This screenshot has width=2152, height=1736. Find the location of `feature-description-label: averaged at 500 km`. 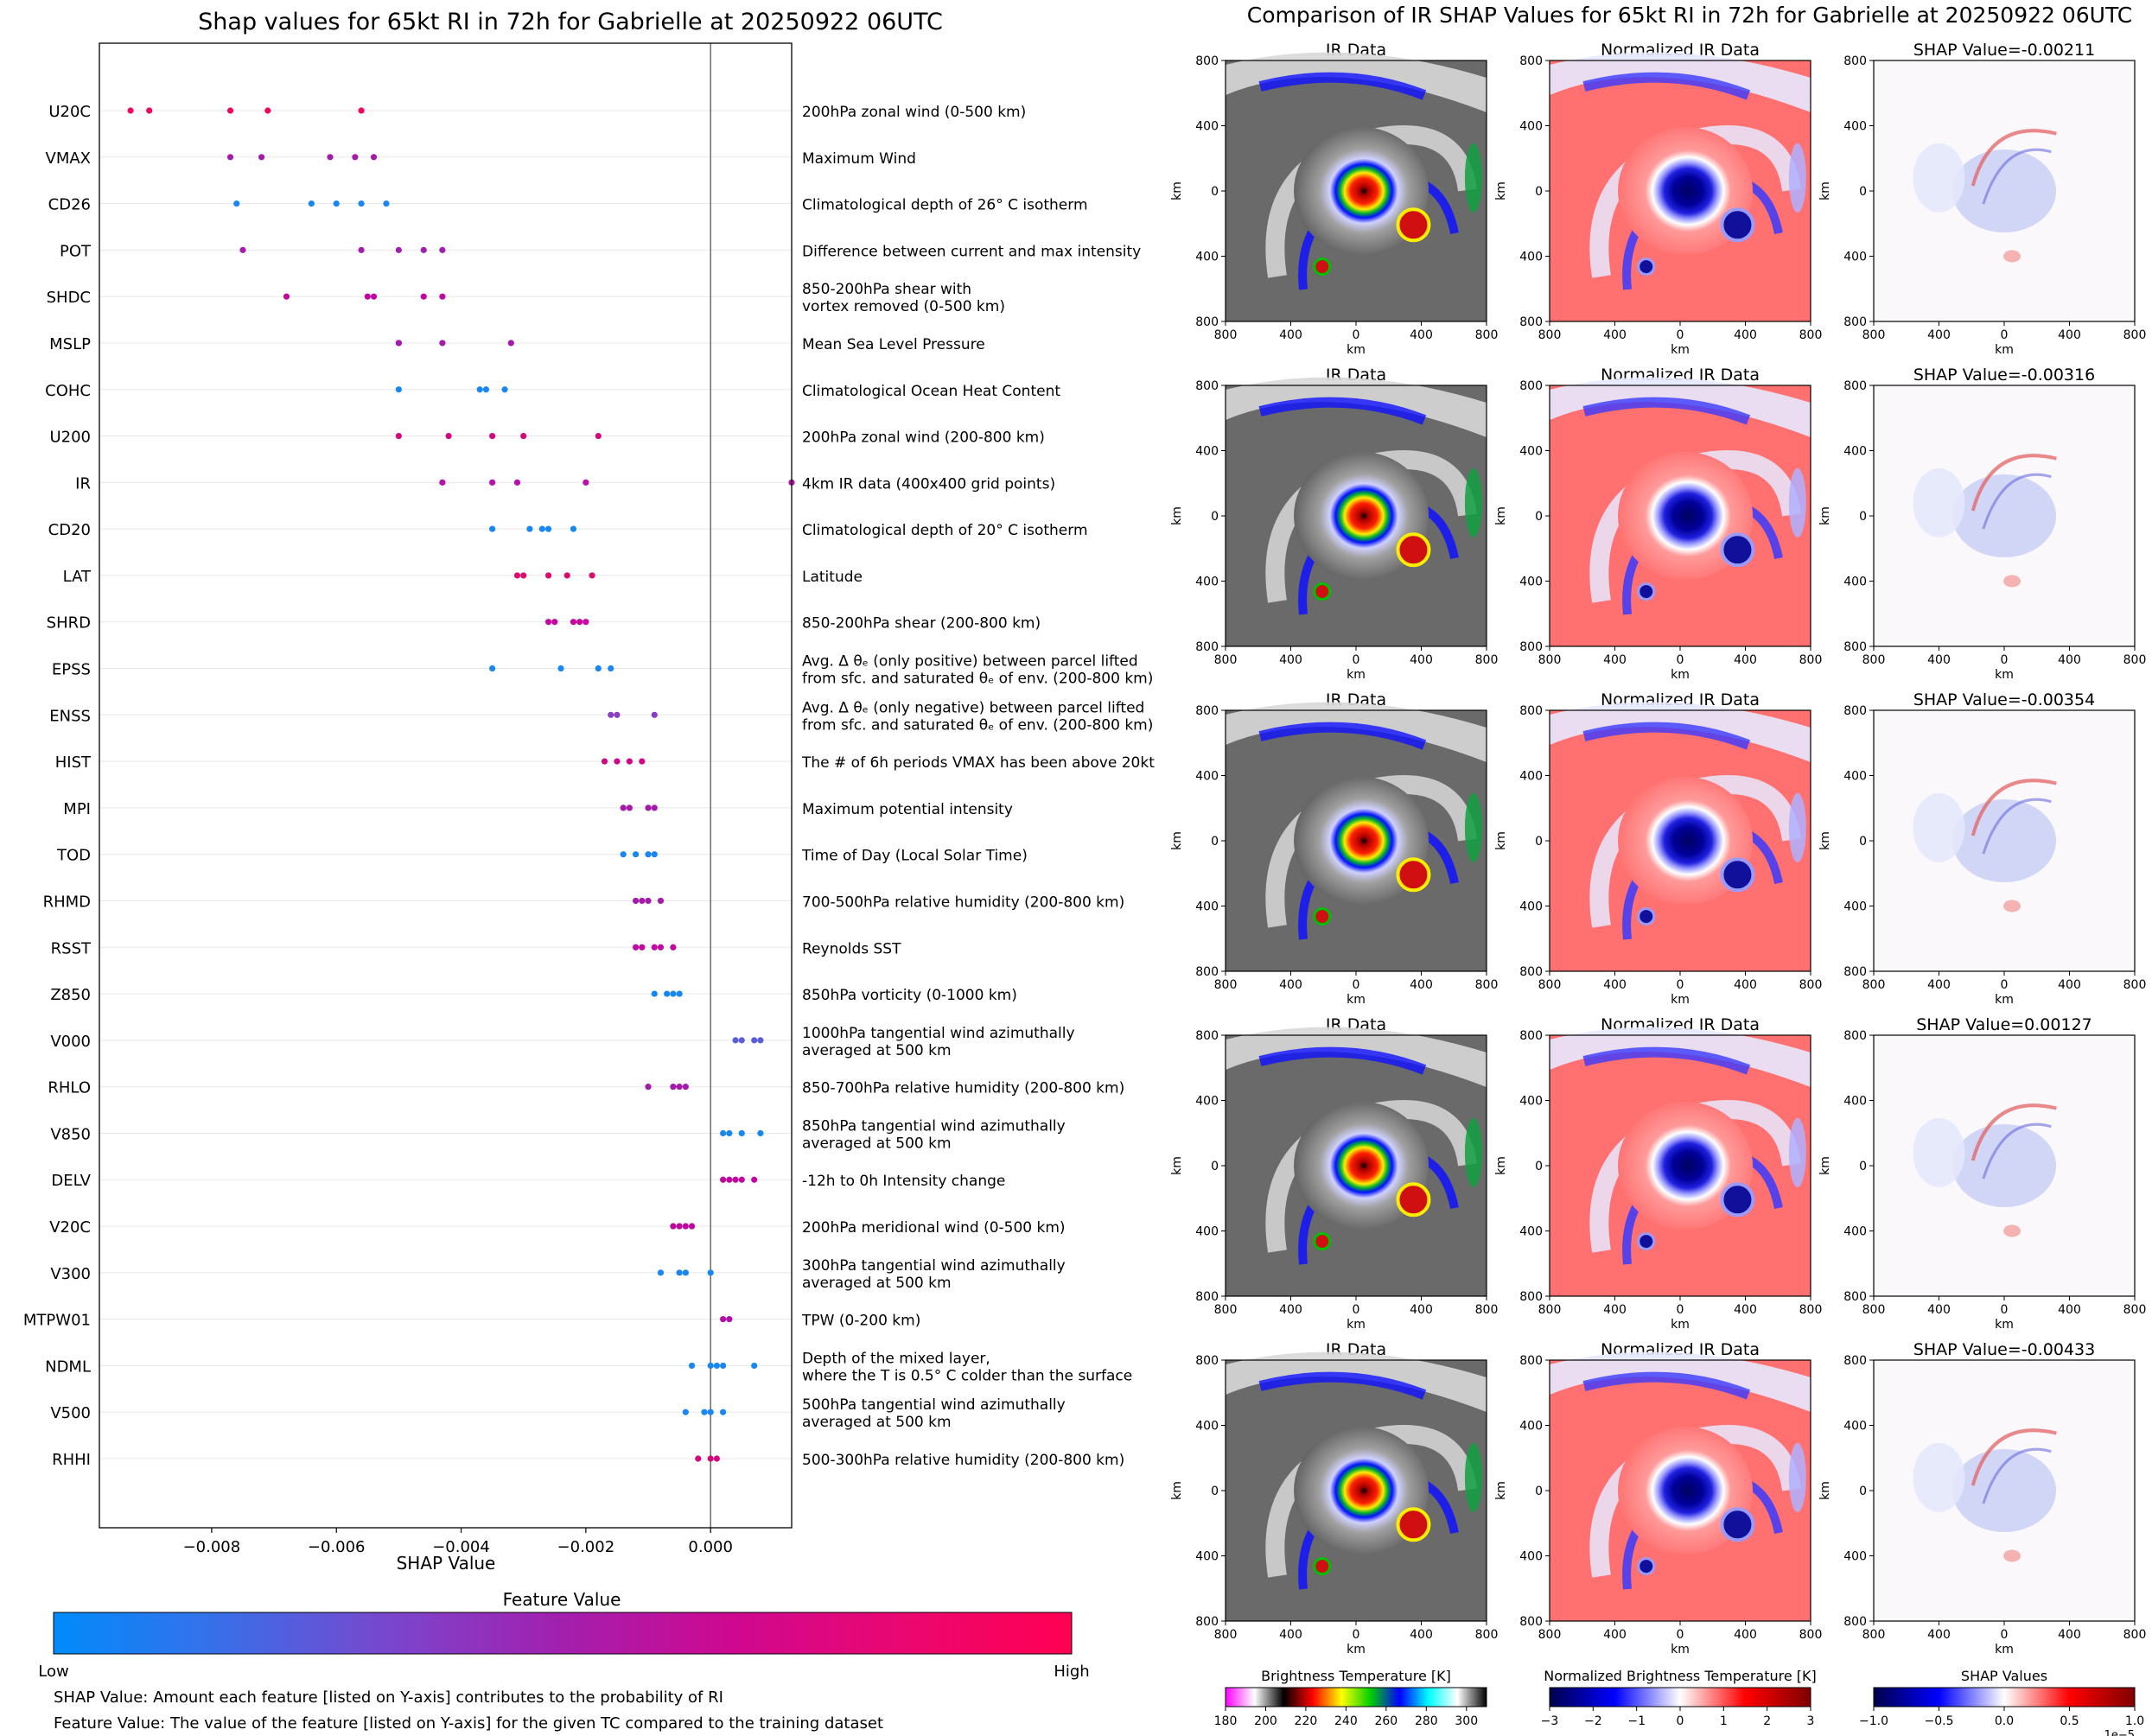

feature-description-label: averaged at 500 km is located at coordinates (877, 1143).